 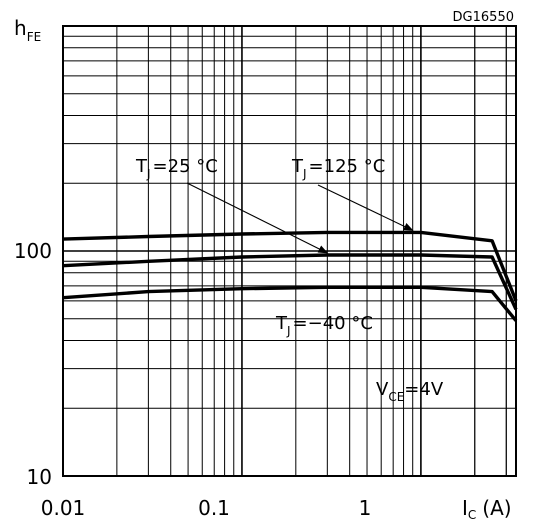 What do you see at coordinates (290, 282) in the screenshot?
I see `series-line-25c` at bounding box center [290, 282].